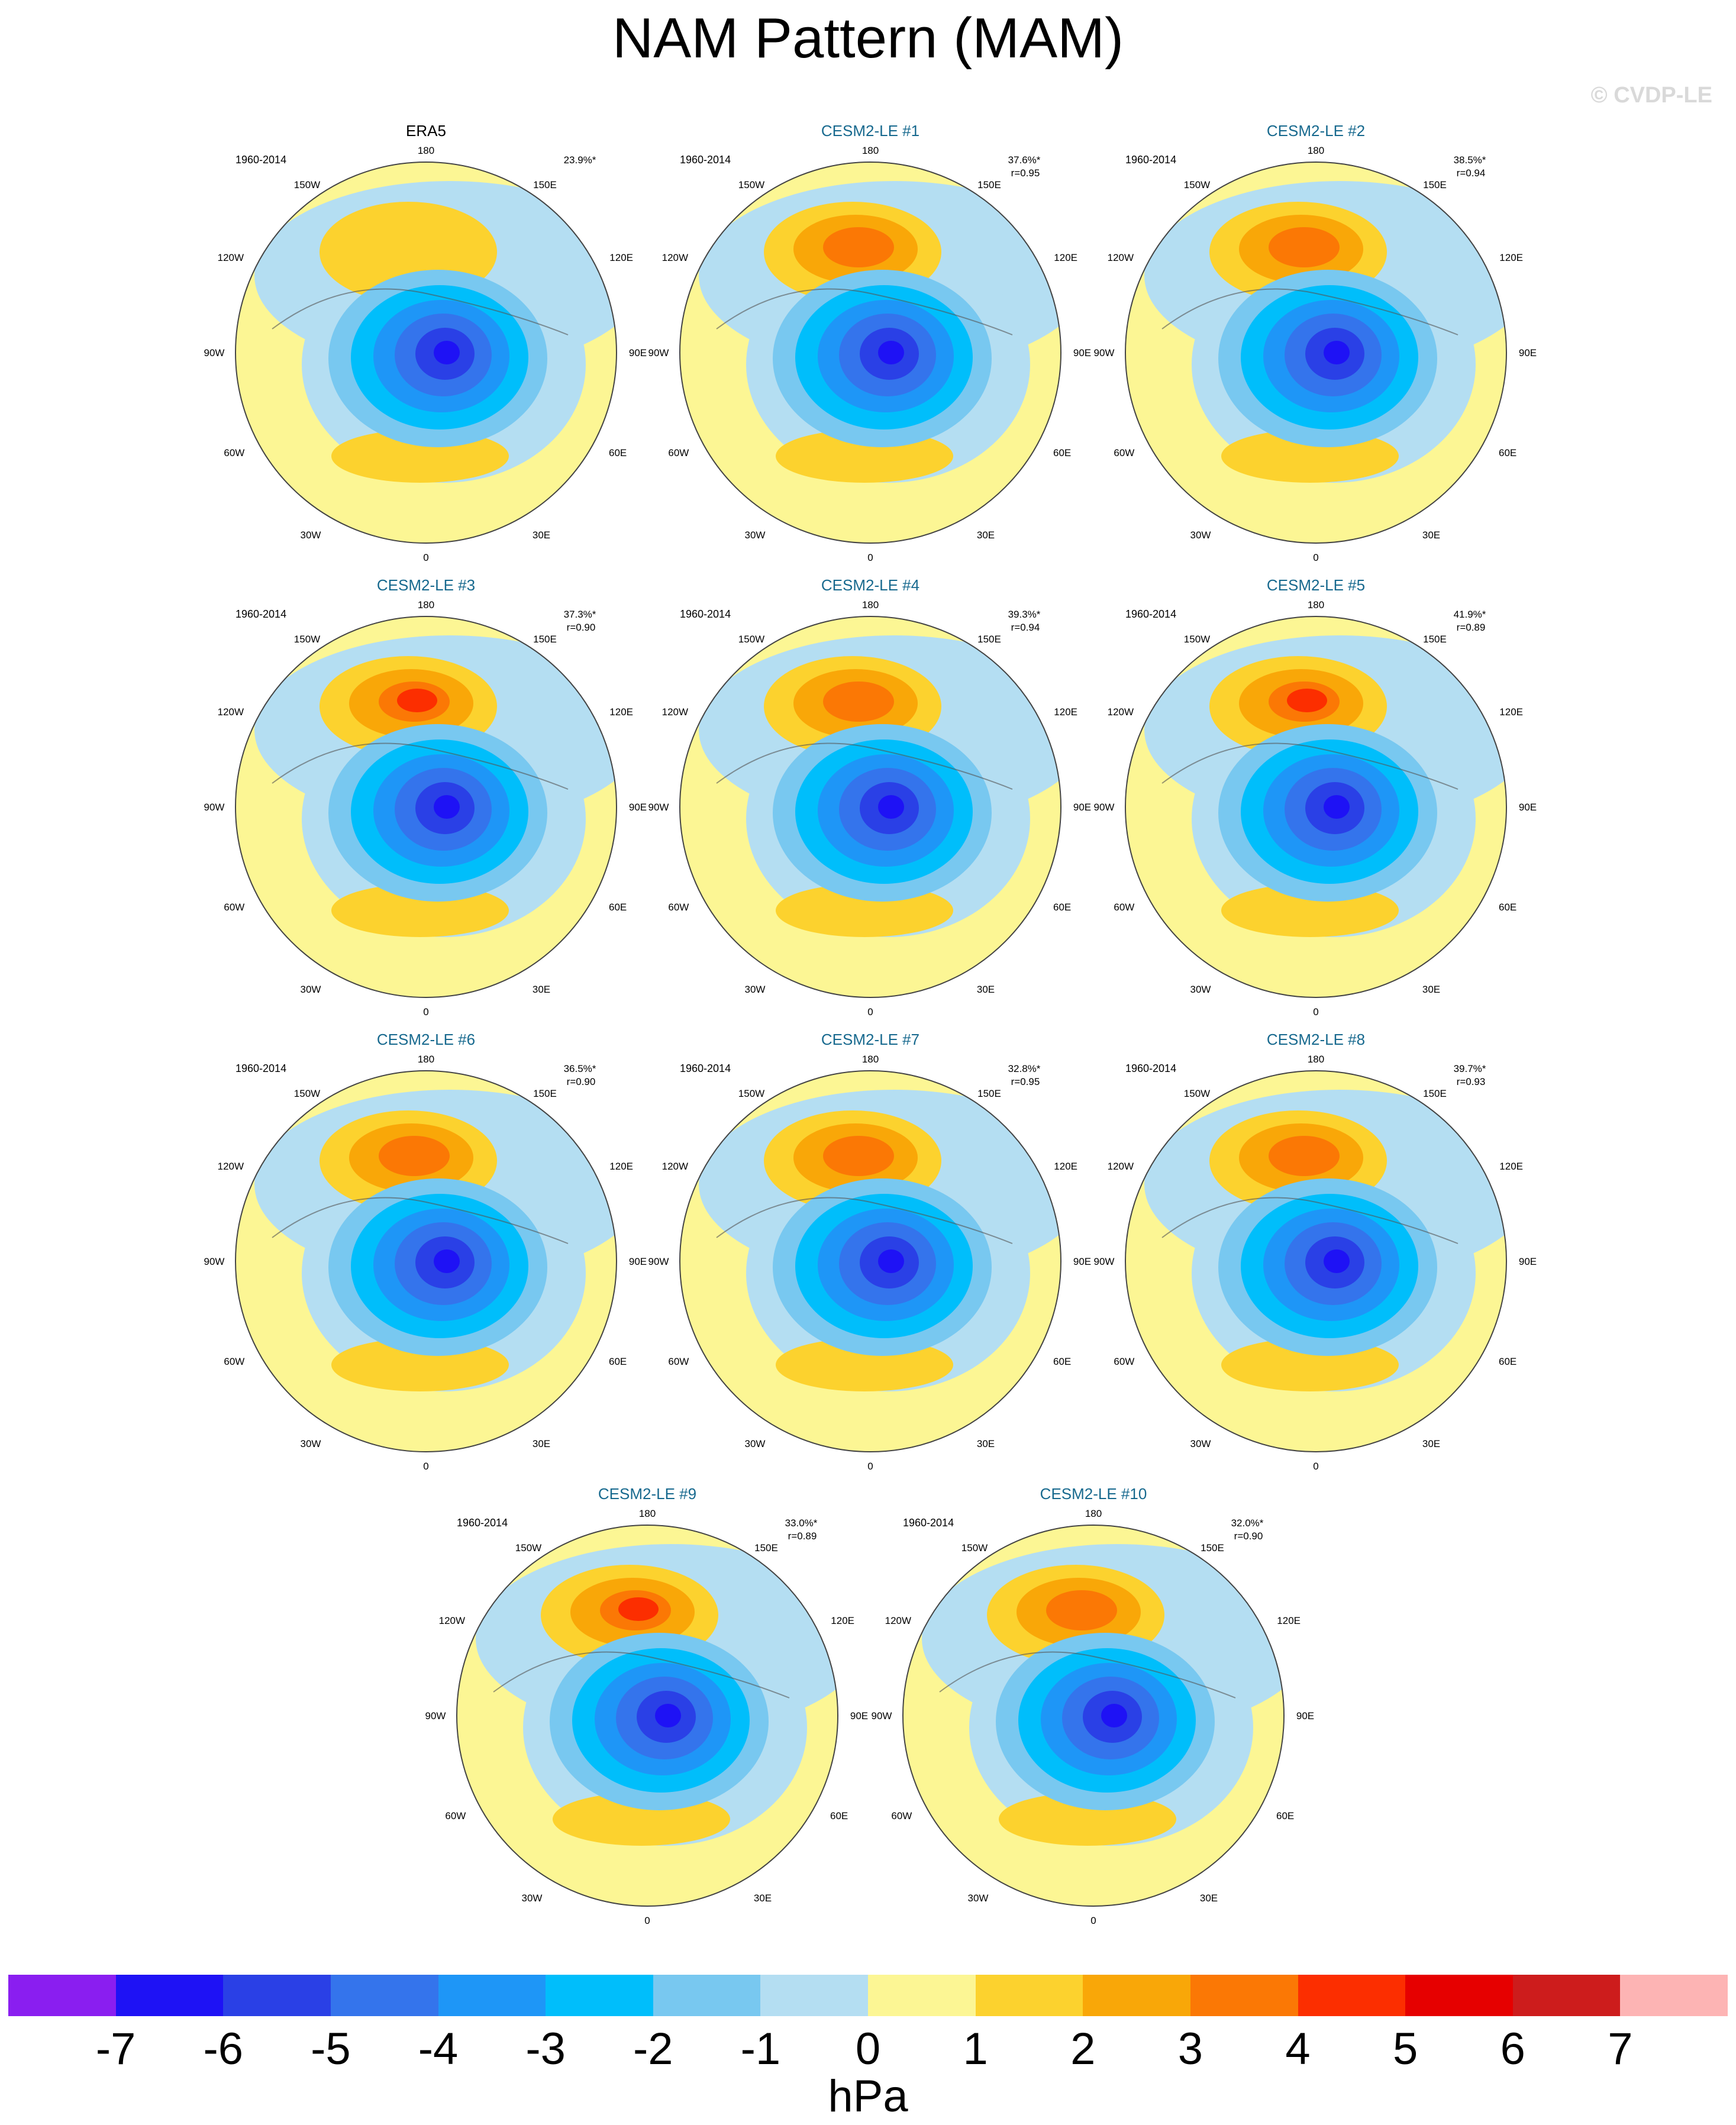 Image resolution: width=1736 pixels, height=2125 pixels. I want to click on panel-title: CESM2-LE #6, so click(426, 1039).